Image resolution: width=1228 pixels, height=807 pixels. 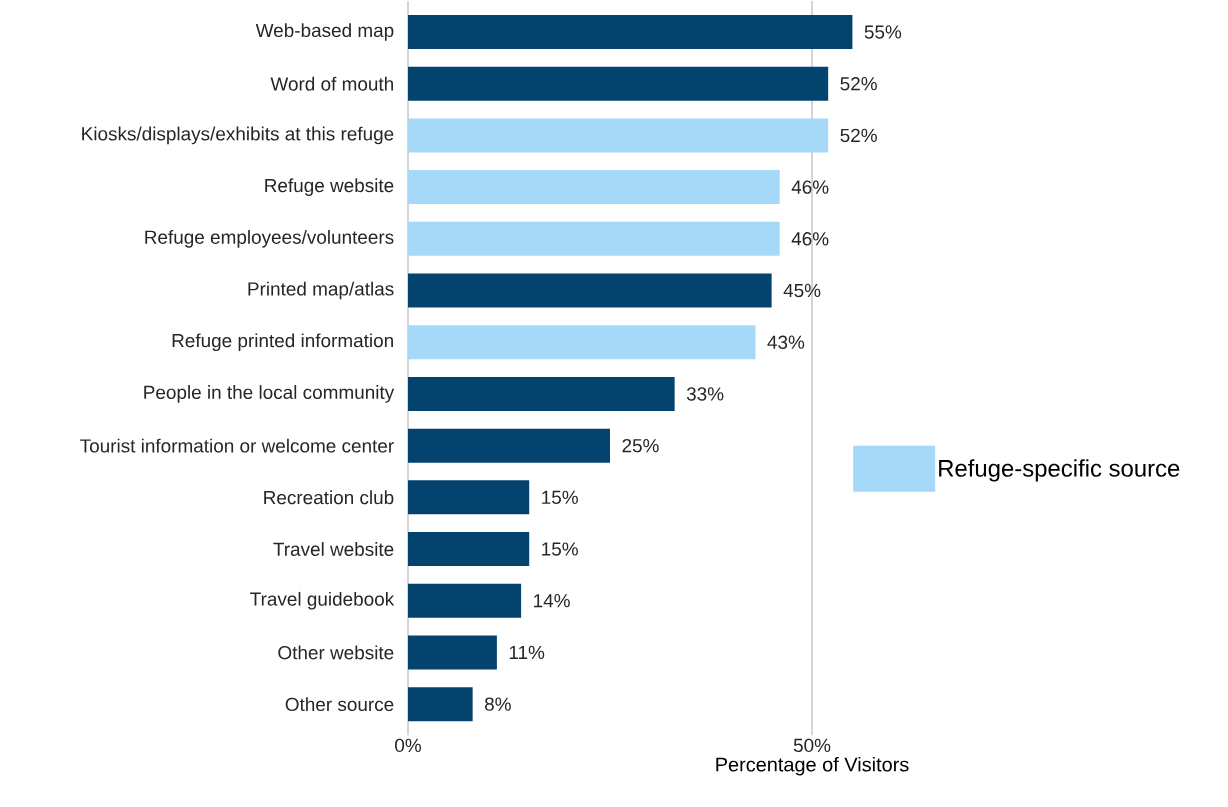 What do you see at coordinates (527, 652) in the screenshot?
I see `data-label: 11%` at bounding box center [527, 652].